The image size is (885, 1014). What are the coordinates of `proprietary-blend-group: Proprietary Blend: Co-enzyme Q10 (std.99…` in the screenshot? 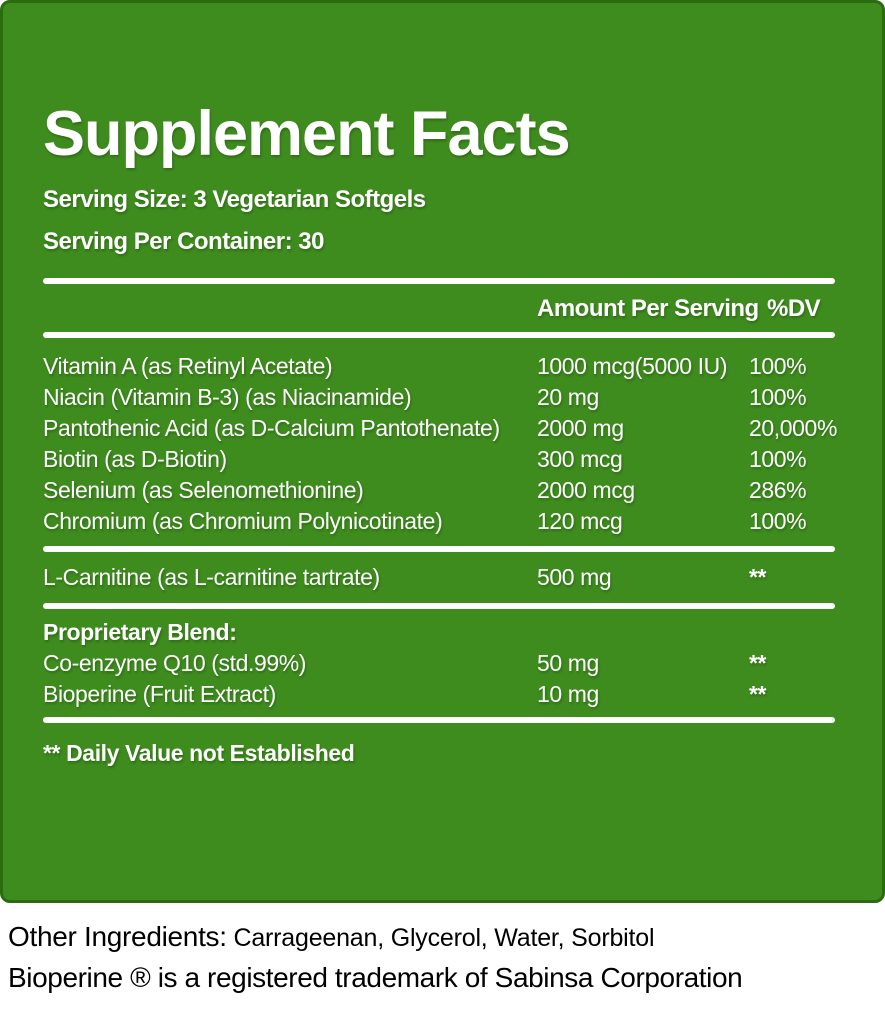 It's located at (442, 663).